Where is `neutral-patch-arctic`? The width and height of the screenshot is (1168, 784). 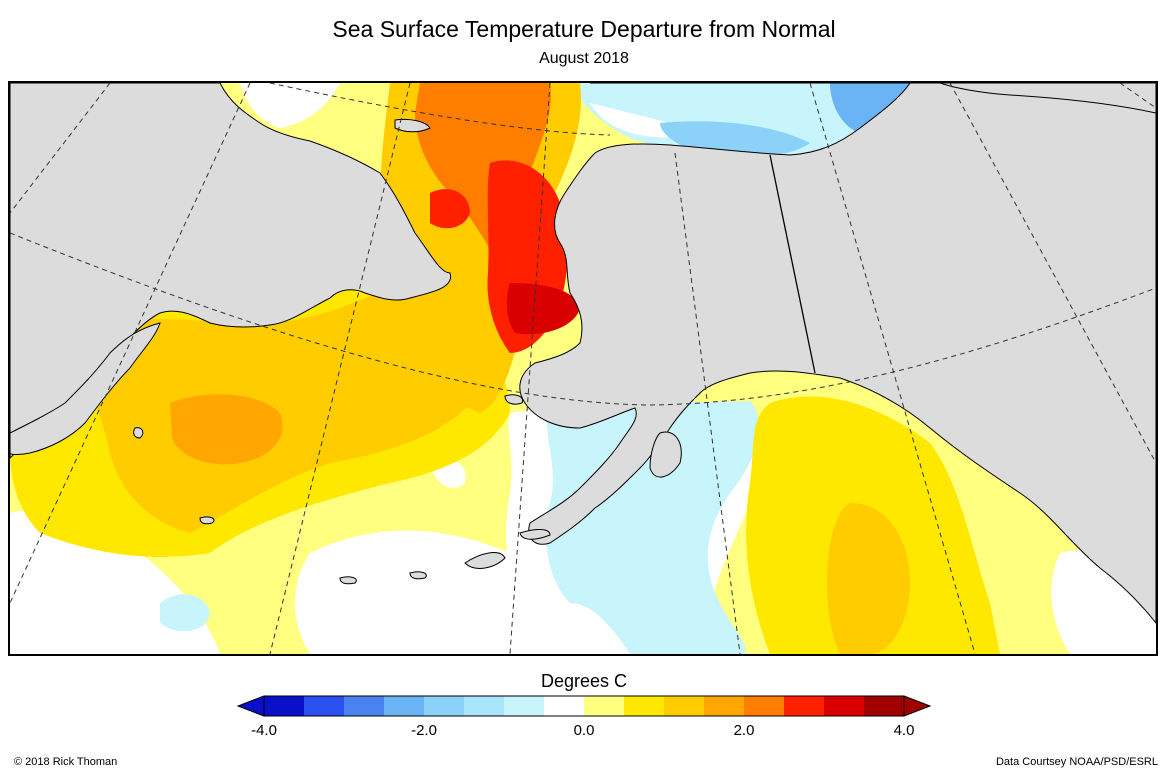
neutral-patch-arctic is located at coordinates (290, 105).